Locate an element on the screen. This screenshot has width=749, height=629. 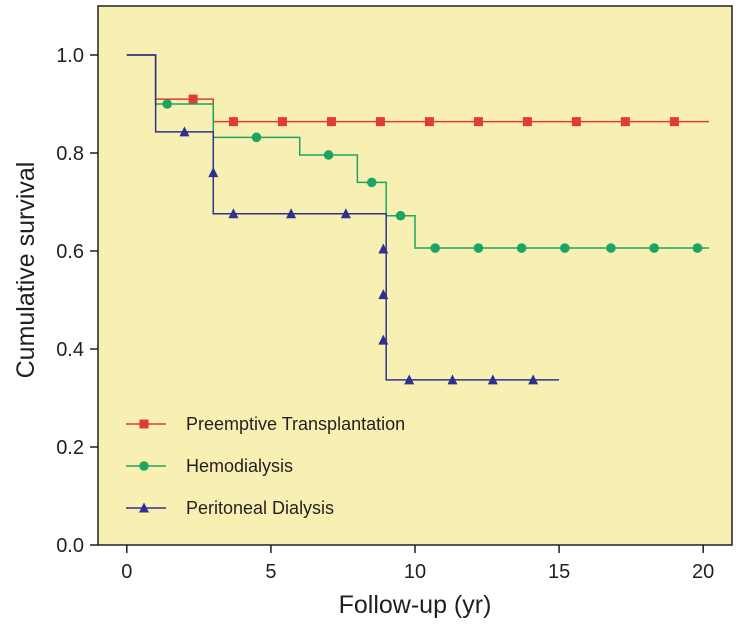
legend-item-preemptive-transplantation: Preemptive Transplantation is located at coordinates (265, 424).